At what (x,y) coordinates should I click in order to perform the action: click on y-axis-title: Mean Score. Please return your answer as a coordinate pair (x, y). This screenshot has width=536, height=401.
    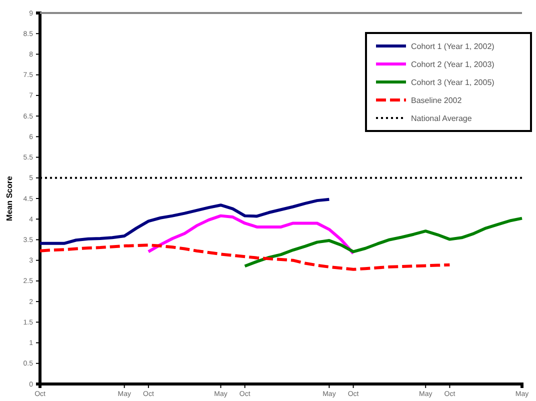
    Looking at the image, I should click on (9, 198).